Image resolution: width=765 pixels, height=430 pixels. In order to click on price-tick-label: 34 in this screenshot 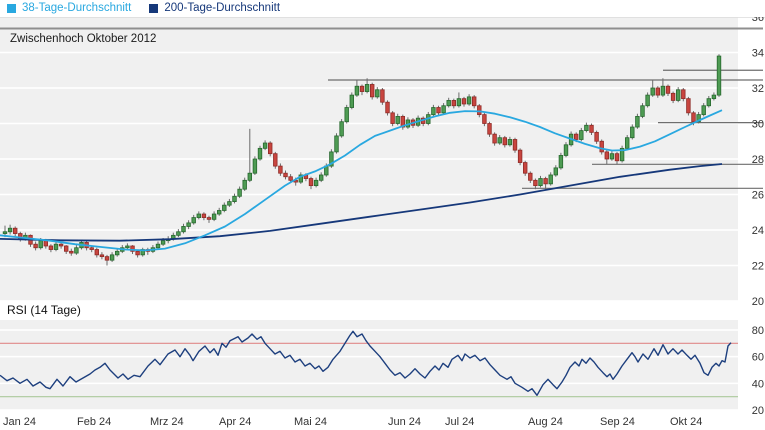, I will do `click(758, 54)`.